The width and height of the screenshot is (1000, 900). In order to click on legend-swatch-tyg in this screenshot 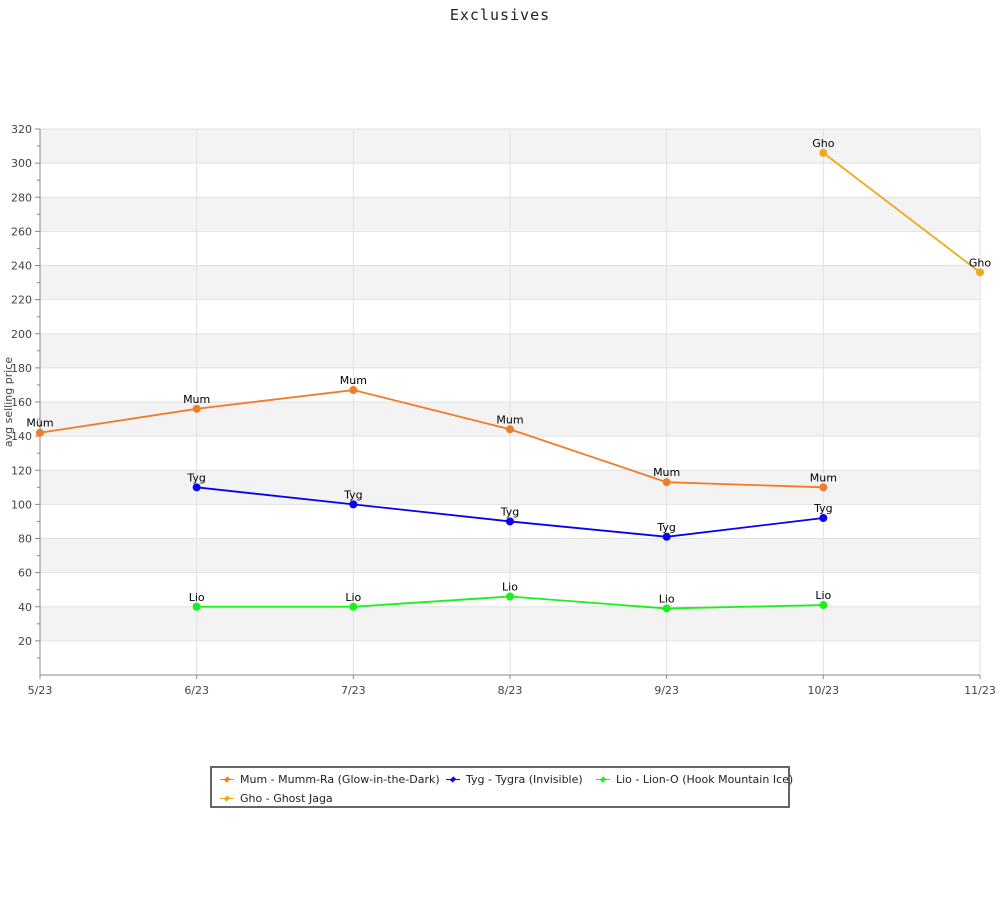, I will do `click(453, 780)`.